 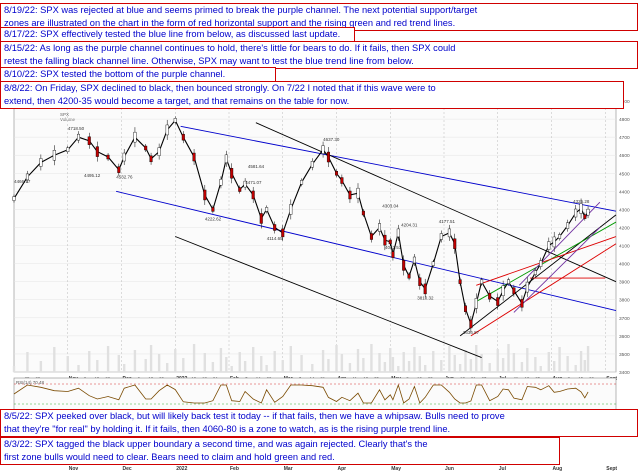 What do you see at coordinates (256, 166) in the screenshot?
I see `price-annotation: 4581.64` at bounding box center [256, 166].